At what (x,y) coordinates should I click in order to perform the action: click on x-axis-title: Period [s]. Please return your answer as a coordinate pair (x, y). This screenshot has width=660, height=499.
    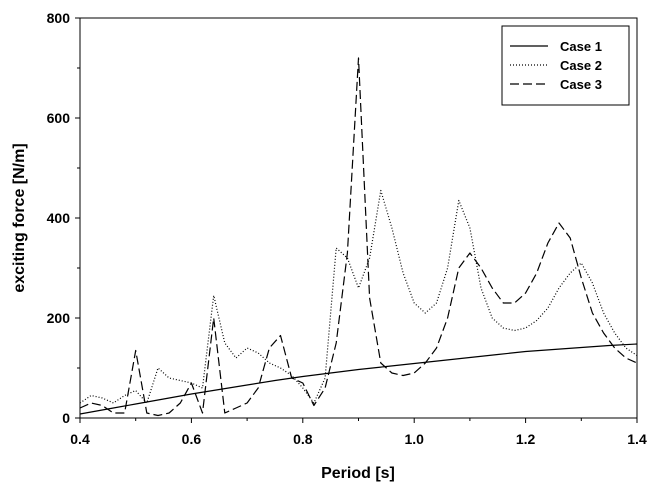
    Looking at the image, I should click on (358, 473).